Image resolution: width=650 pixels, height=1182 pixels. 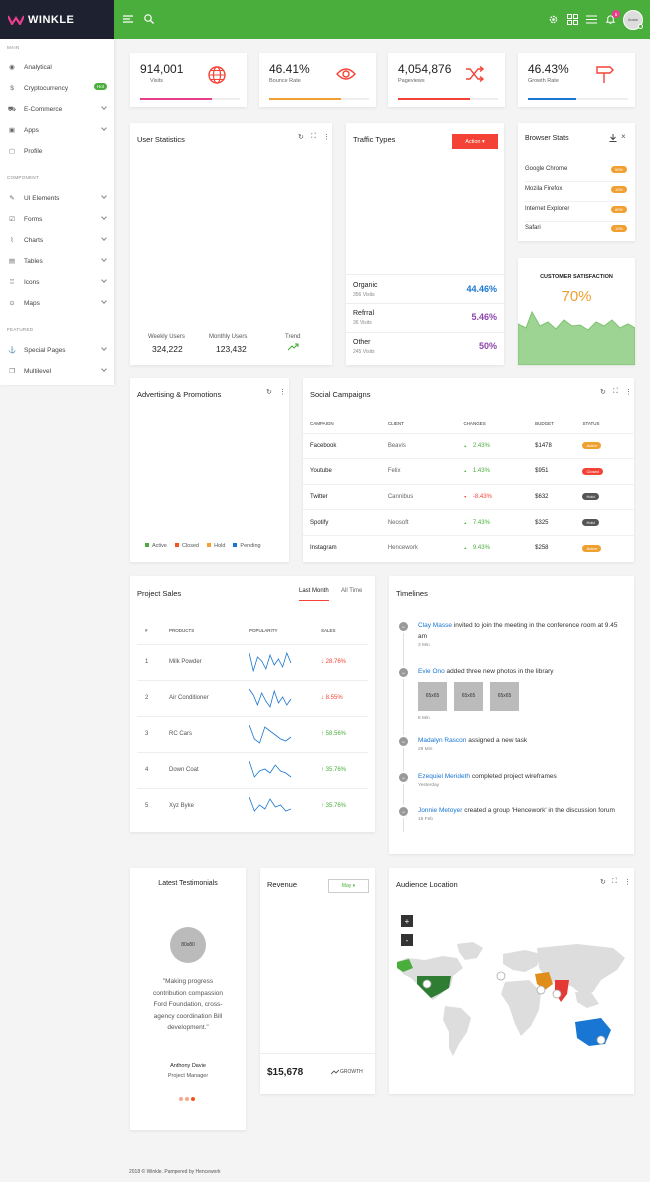 I want to click on world-map, so click(x=512, y=1000).